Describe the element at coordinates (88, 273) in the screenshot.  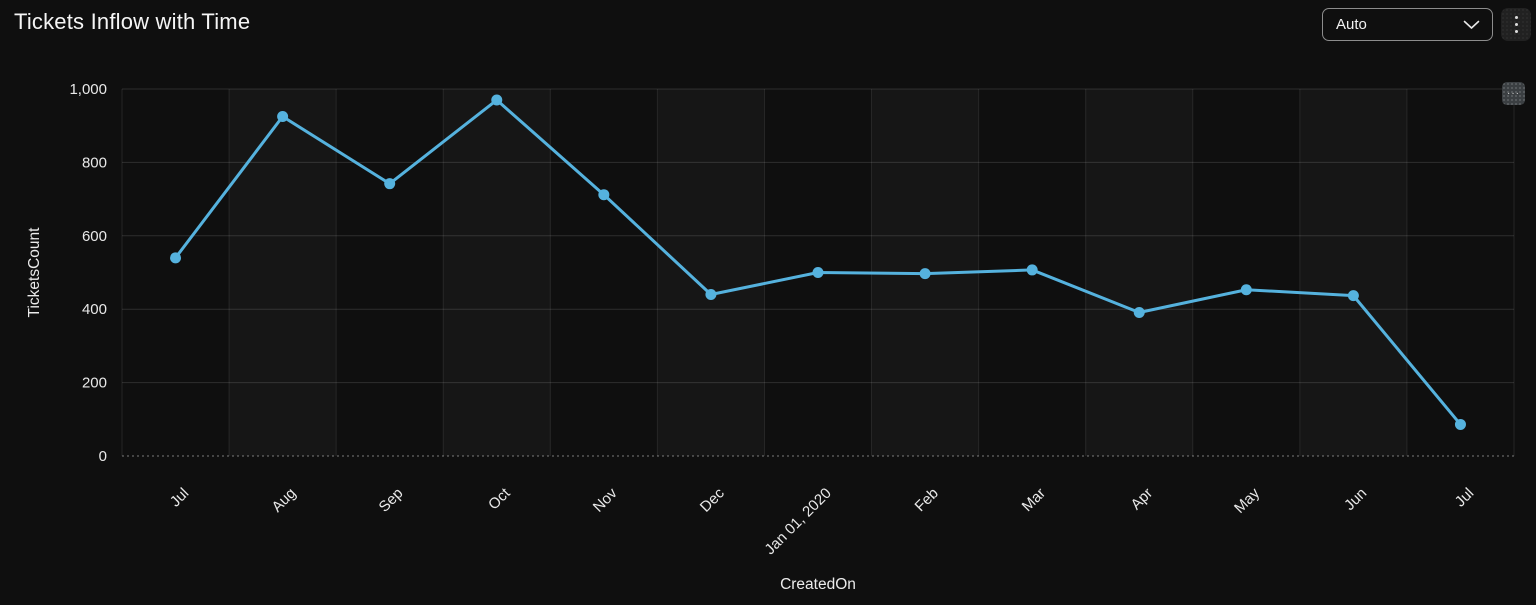
I see `y-axis-tick-labels: 0 200 400 600 800 1,000` at that location.